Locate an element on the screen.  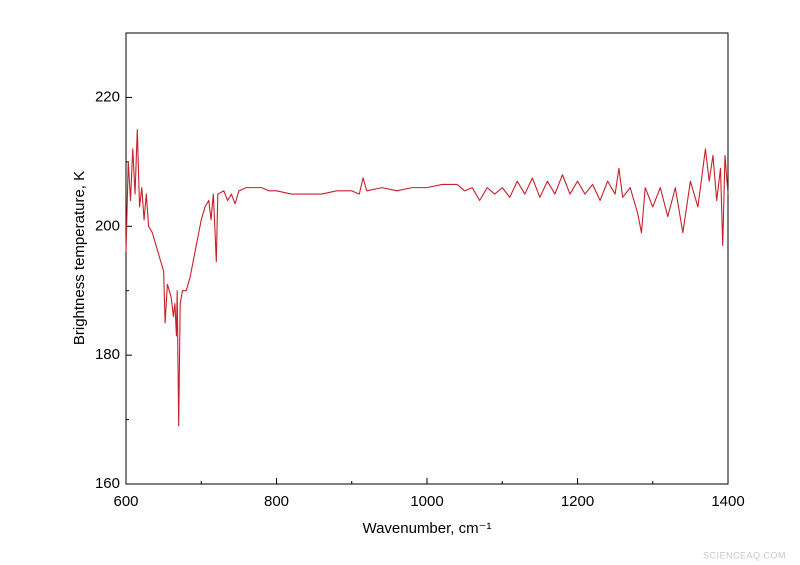
y-tick-label: 200 is located at coordinates (107, 225).